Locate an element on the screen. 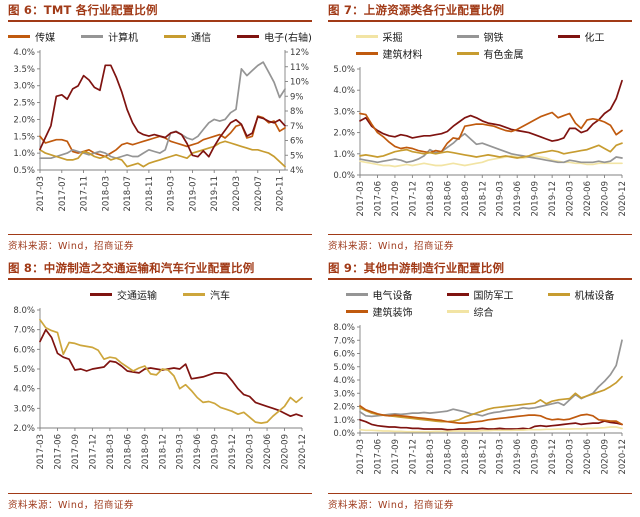  axes is located at coordinates (162, 111).